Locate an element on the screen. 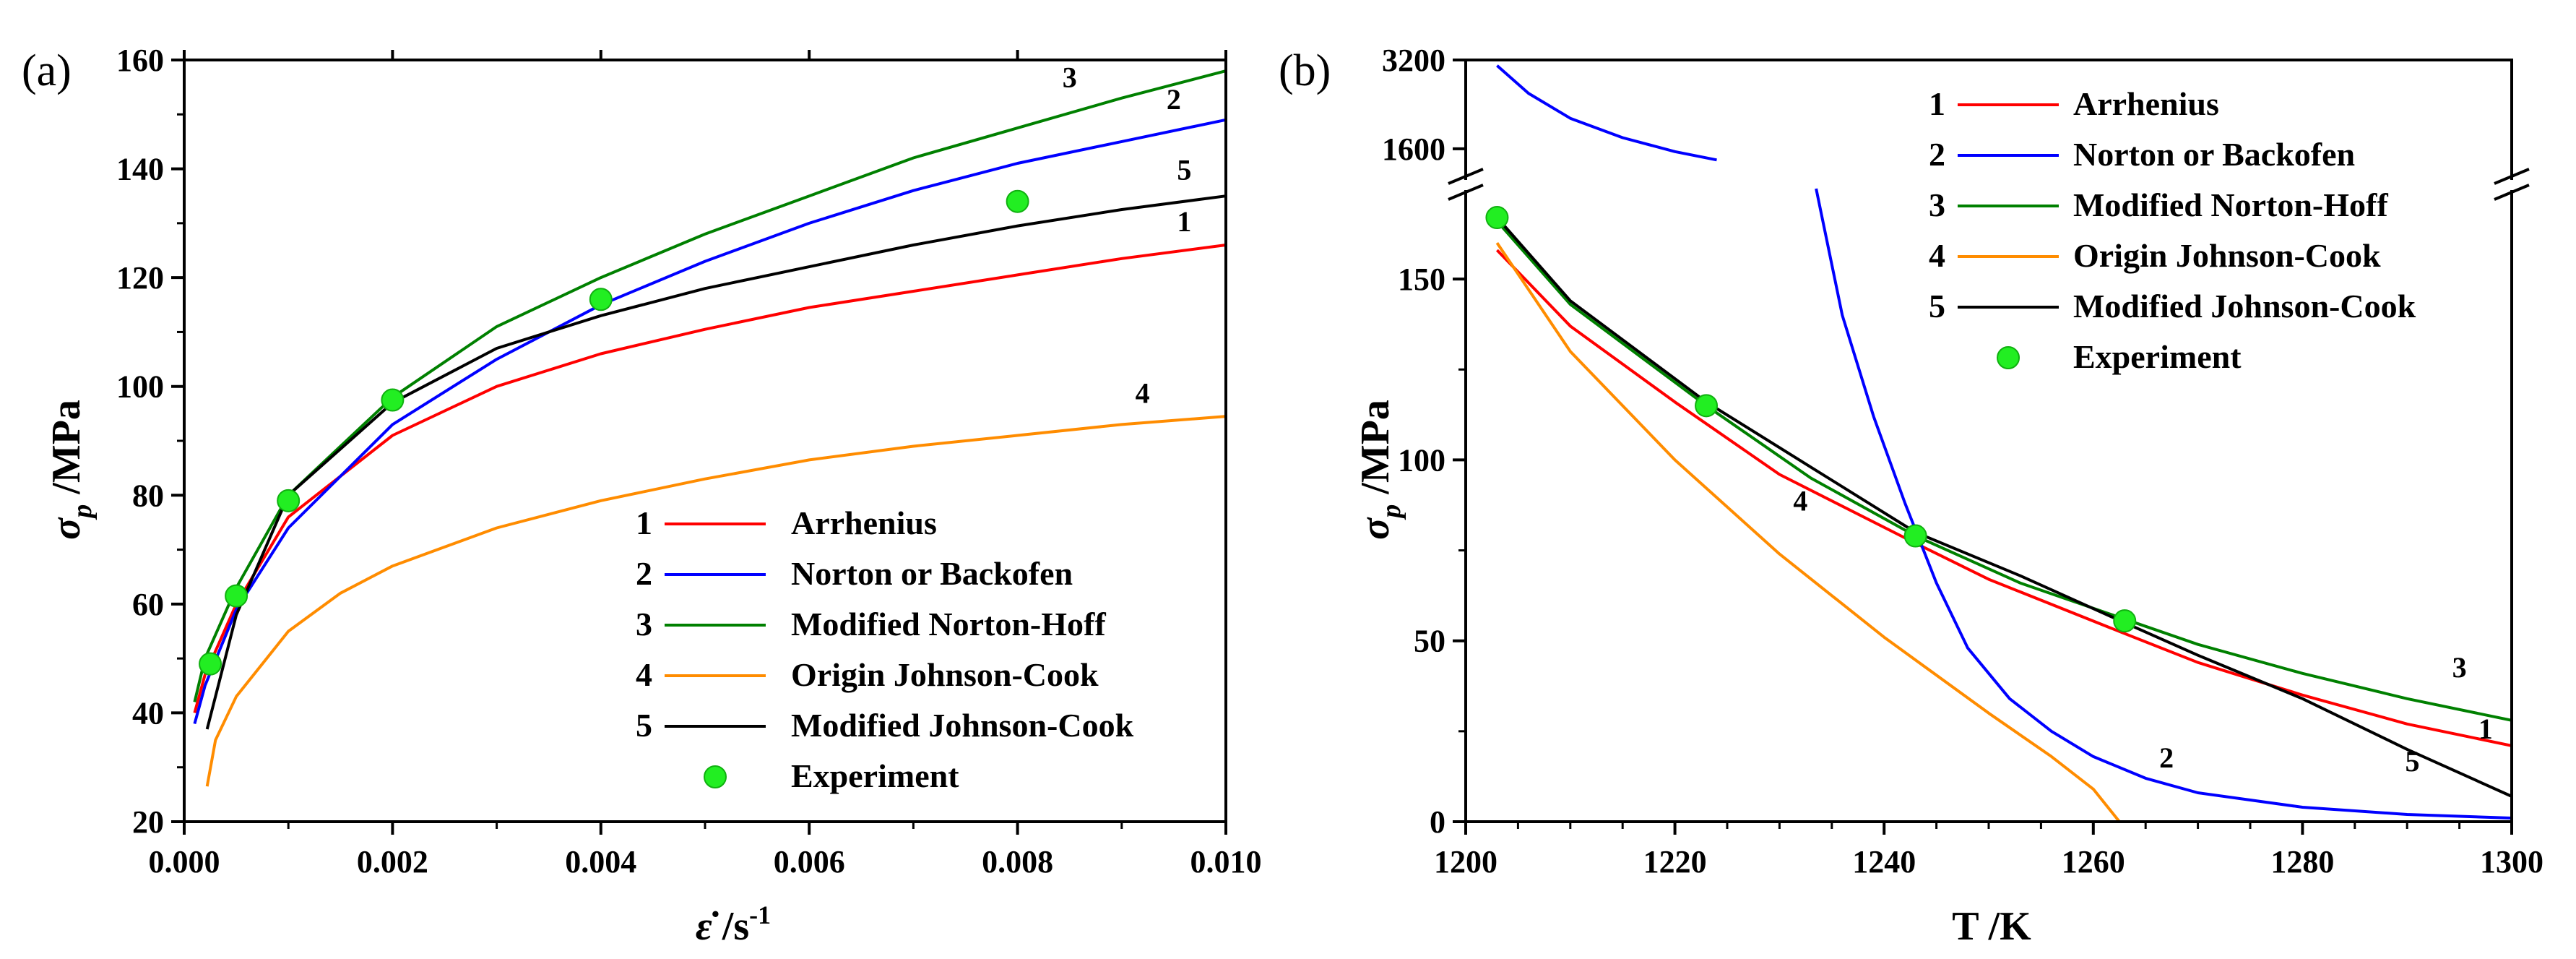  panel-a-xlabel-unit: /s is located at coordinates (730, 926).